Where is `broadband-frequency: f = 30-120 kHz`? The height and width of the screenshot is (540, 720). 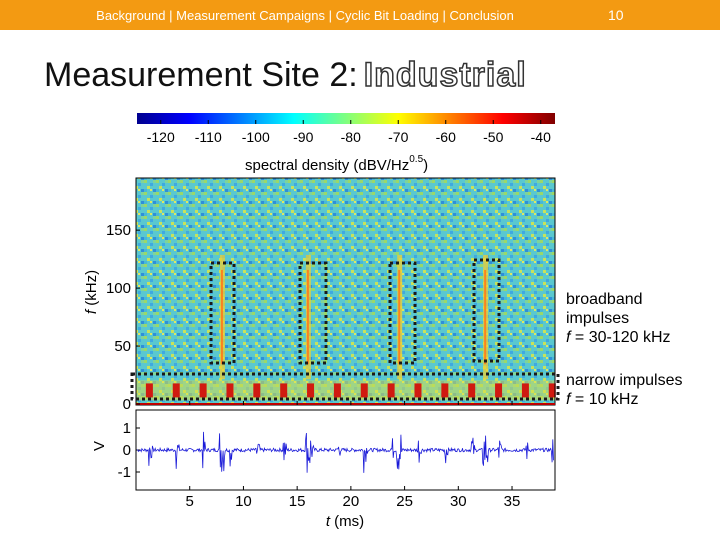 broadband-frequency: f = 30-120 kHz is located at coordinates (618, 337).